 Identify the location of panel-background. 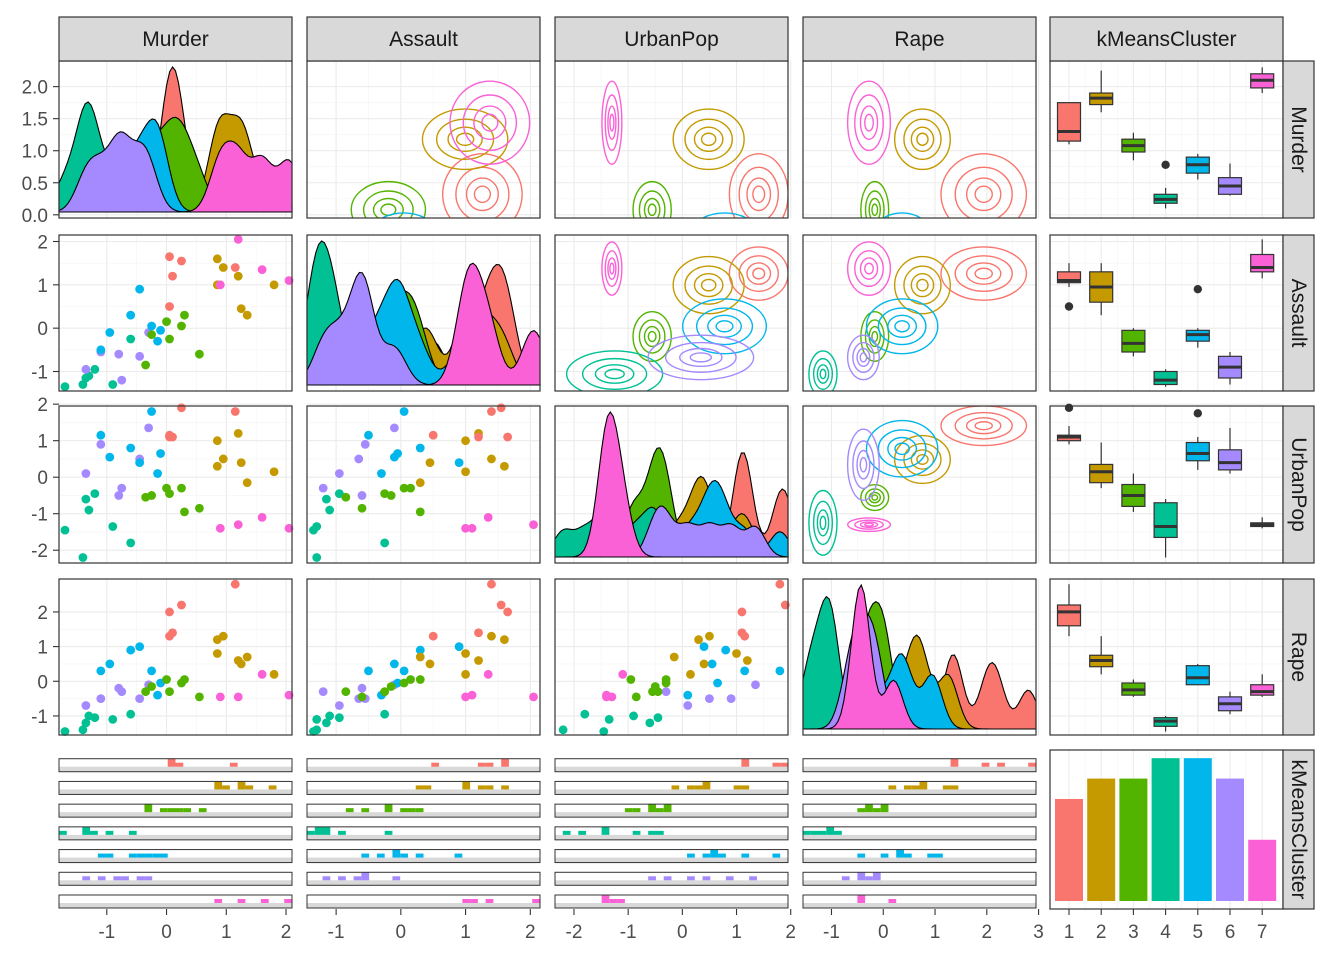
(671, 313).